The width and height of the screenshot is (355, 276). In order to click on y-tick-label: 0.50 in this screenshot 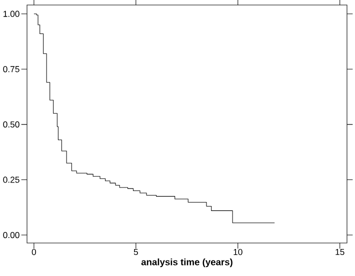, I will do `click(11, 124)`.